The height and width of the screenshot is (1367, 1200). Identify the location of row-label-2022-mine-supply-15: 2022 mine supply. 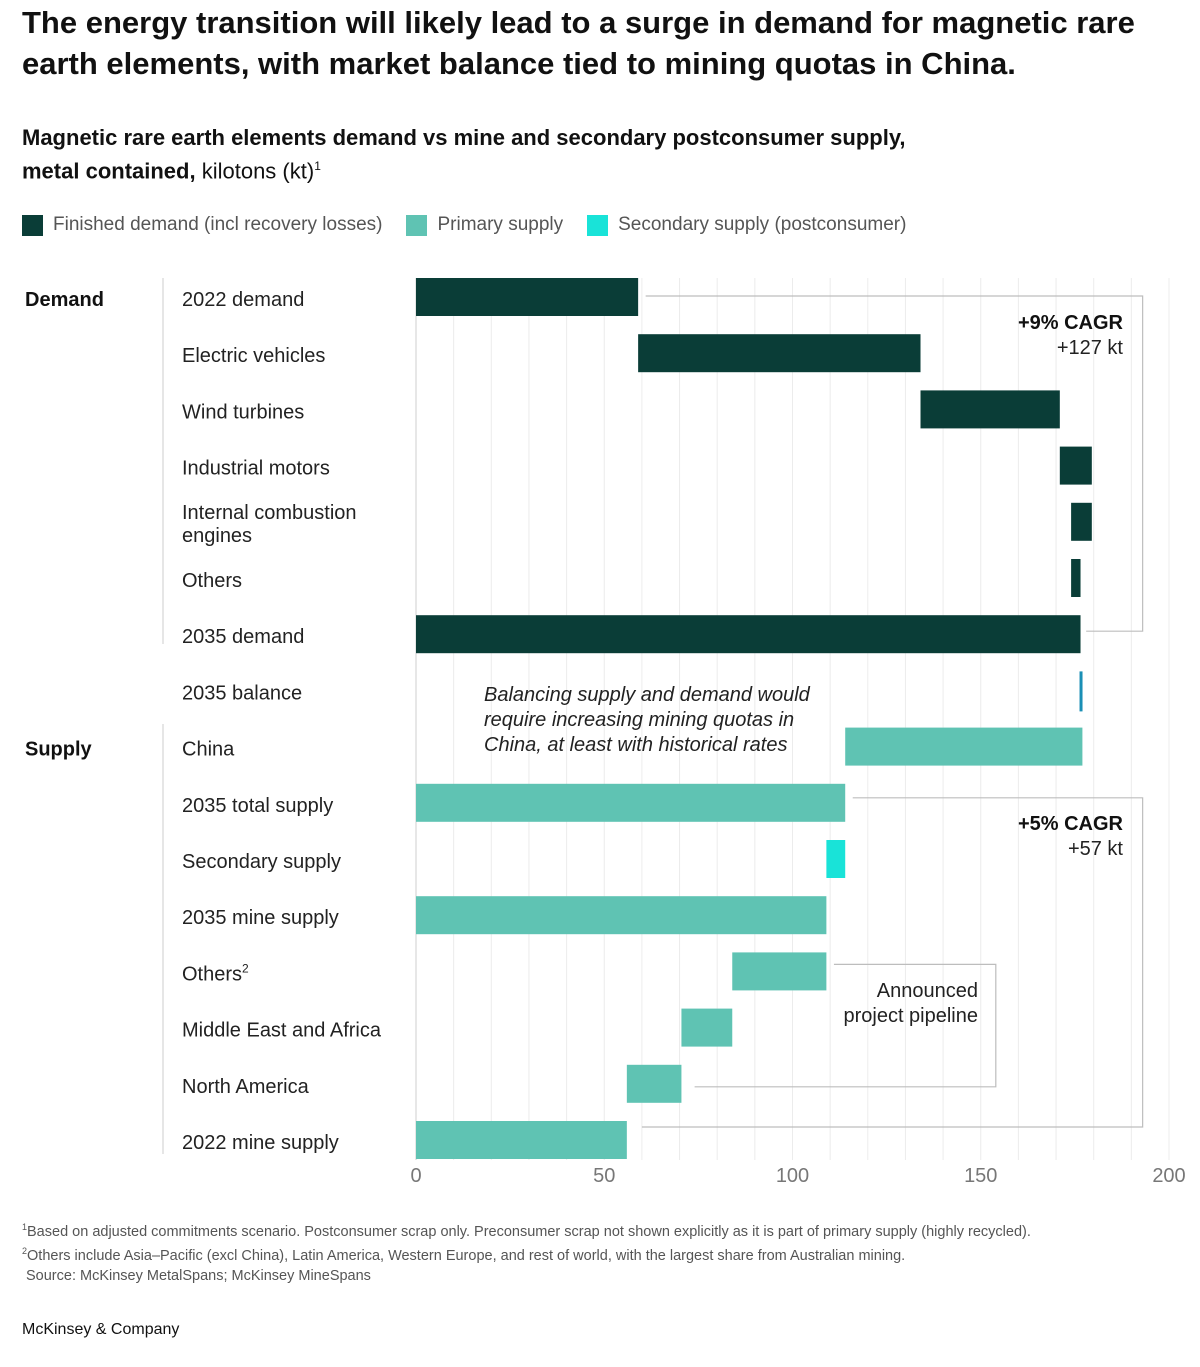
(260, 1143).